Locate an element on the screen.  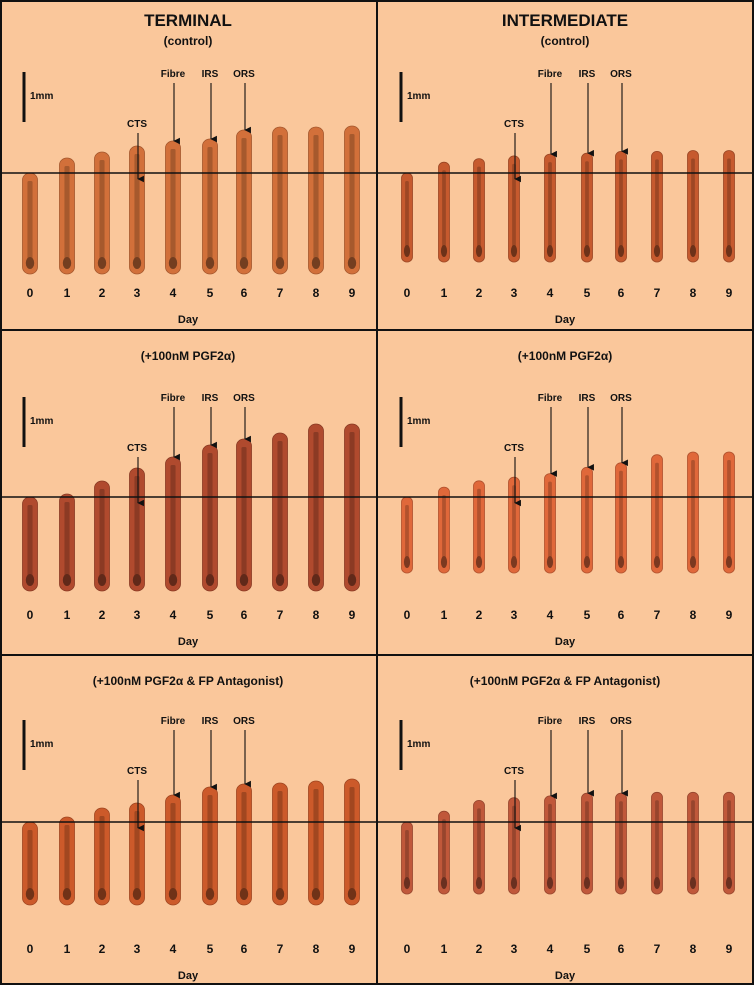
marker-label-irs: IRS is located at coordinates (210, 74).